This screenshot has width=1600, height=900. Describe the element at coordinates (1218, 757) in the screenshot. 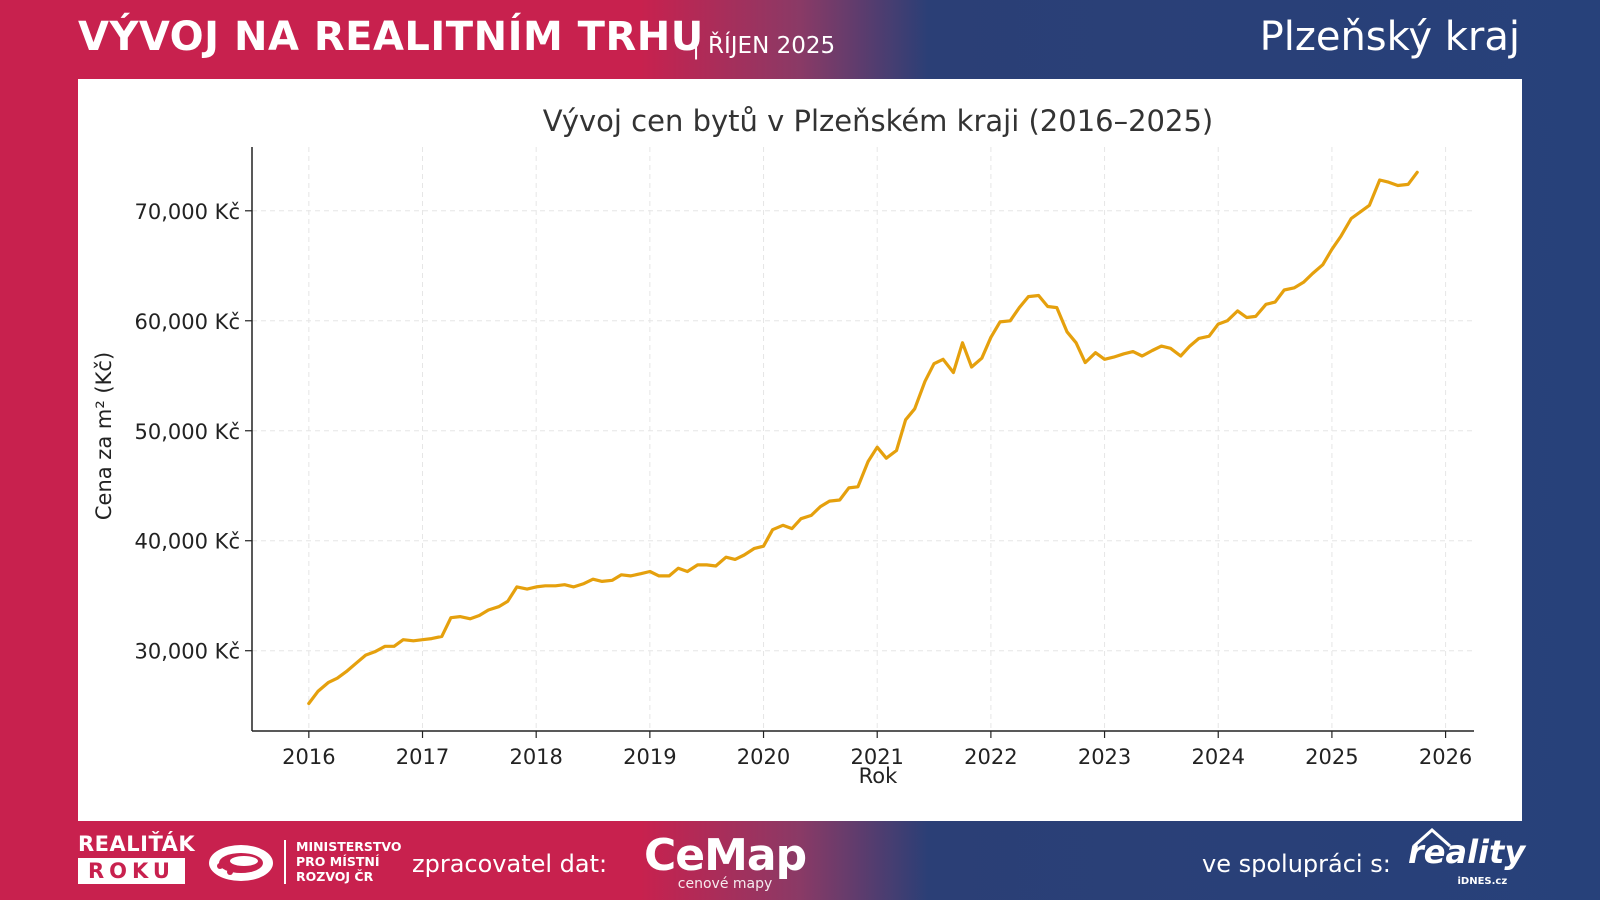

I see `x-tick-label: 2024` at that location.